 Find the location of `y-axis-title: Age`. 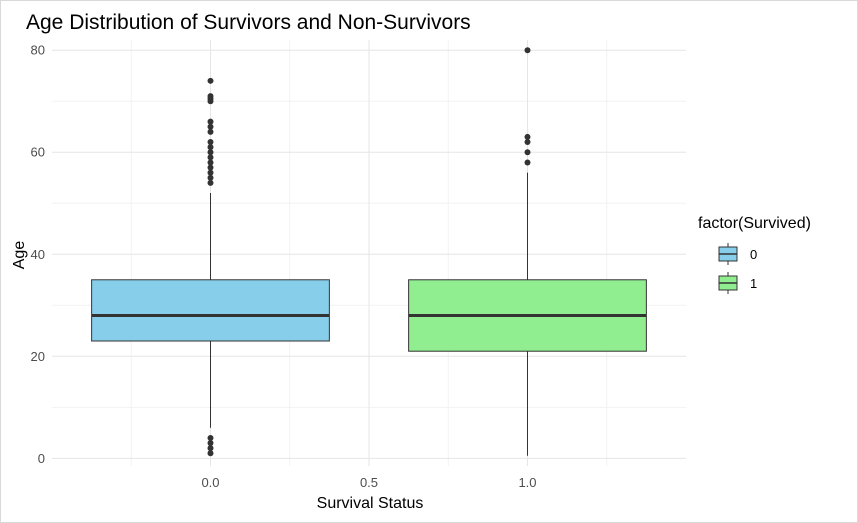

y-axis-title: Age is located at coordinates (19, 255).